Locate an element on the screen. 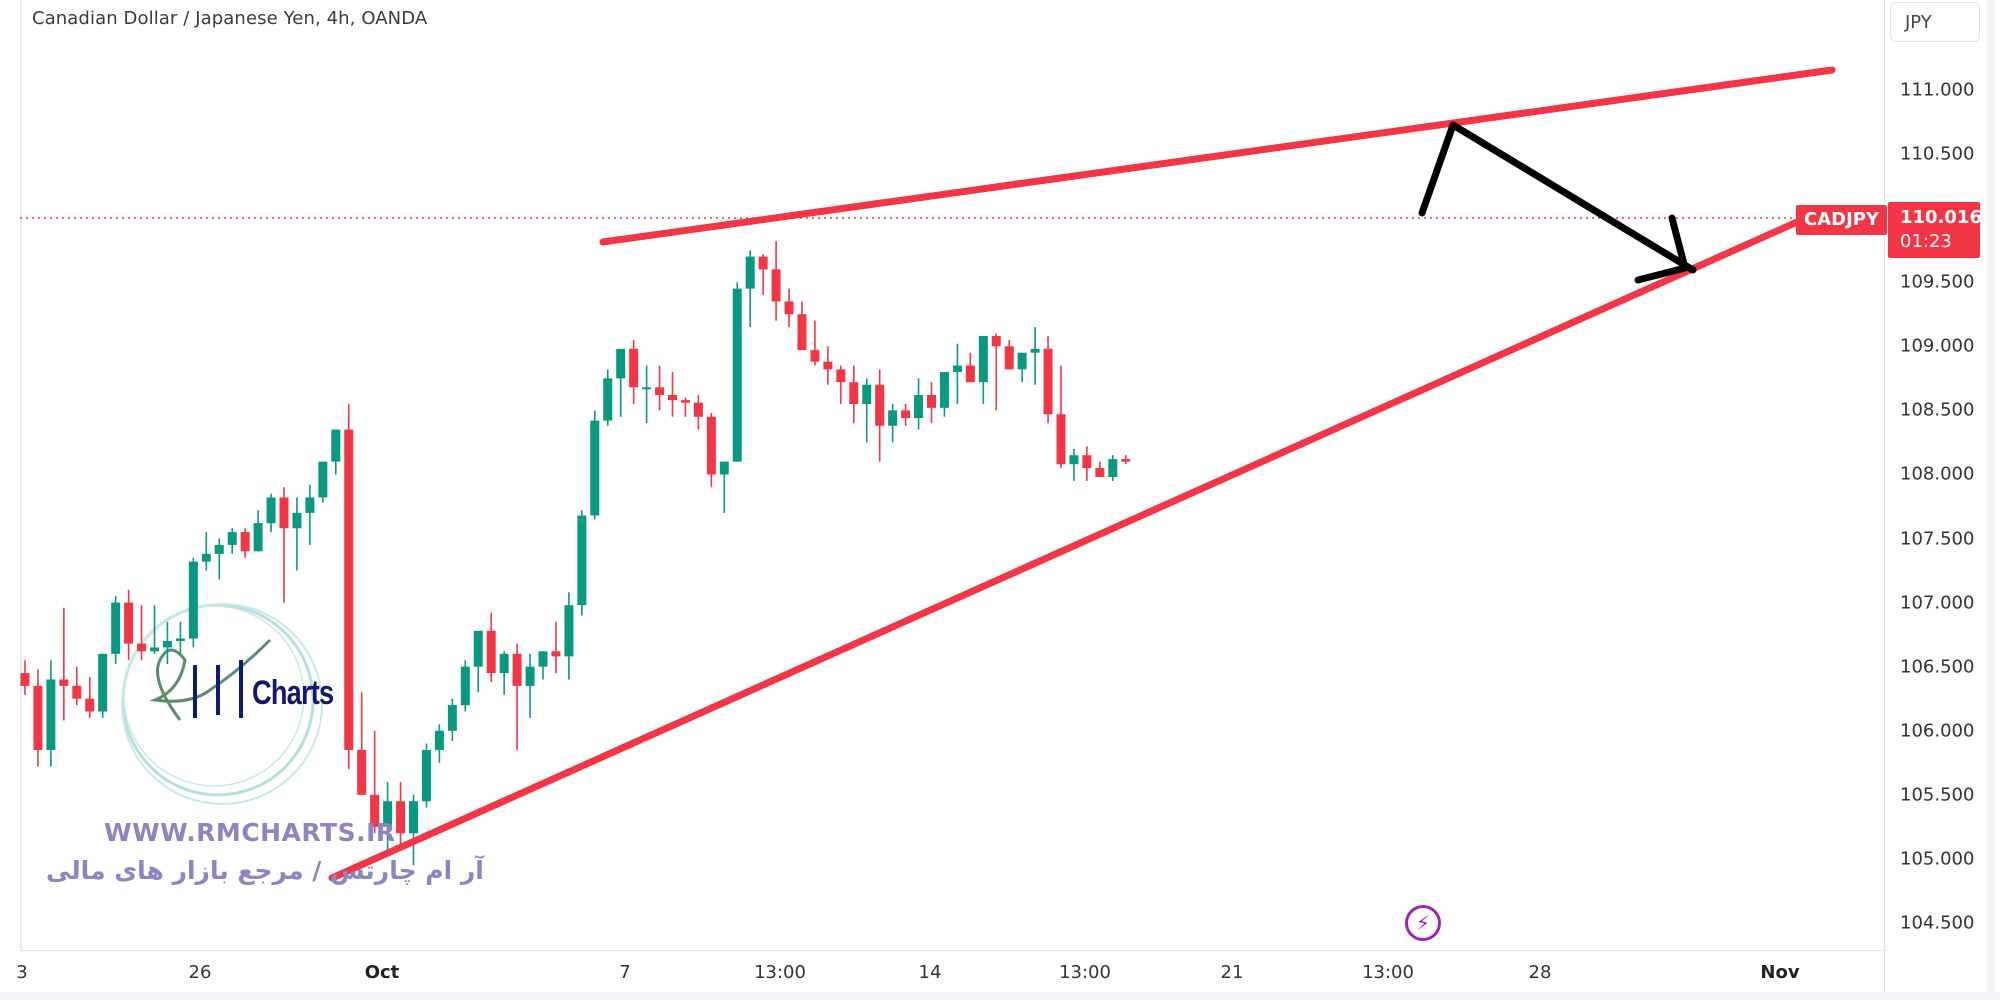 The height and width of the screenshot is (1000, 2000). price-tick: 104.500 is located at coordinates (1937, 923).